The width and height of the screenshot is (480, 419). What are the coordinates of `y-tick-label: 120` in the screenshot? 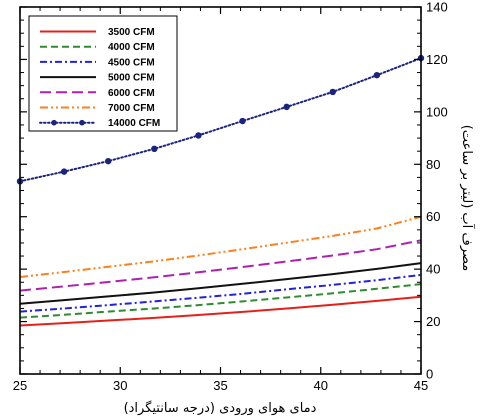 It's located at (437, 59).